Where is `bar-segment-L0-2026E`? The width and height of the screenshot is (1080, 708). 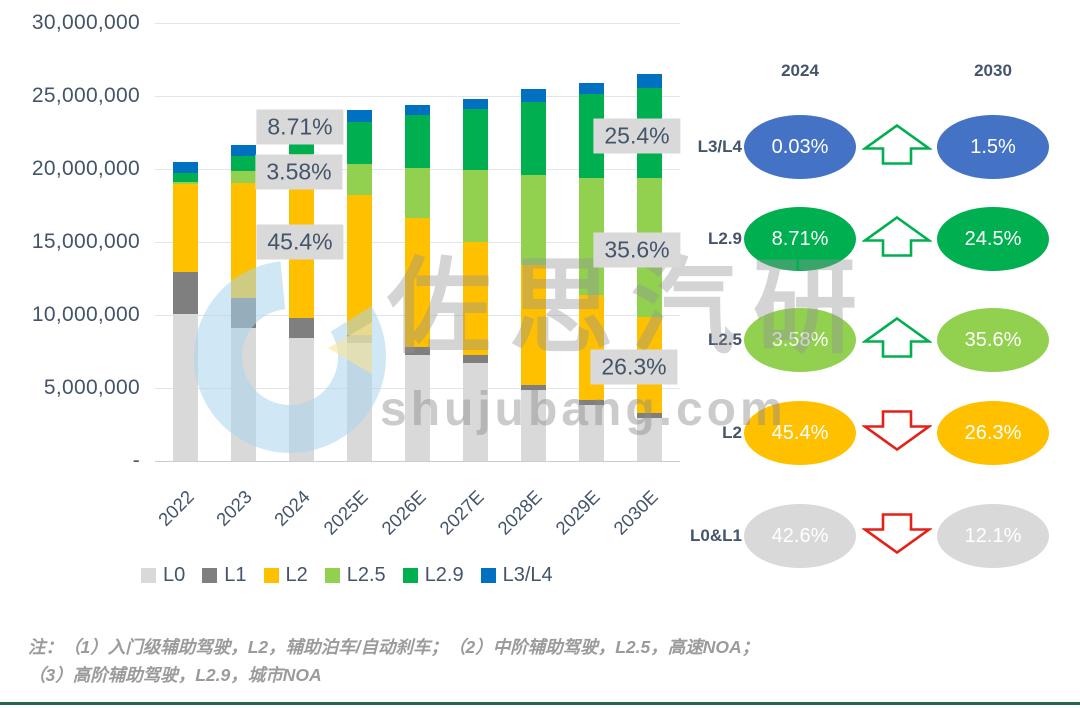 bar-segment-L0-2026E is located at coordinates (417, 408).